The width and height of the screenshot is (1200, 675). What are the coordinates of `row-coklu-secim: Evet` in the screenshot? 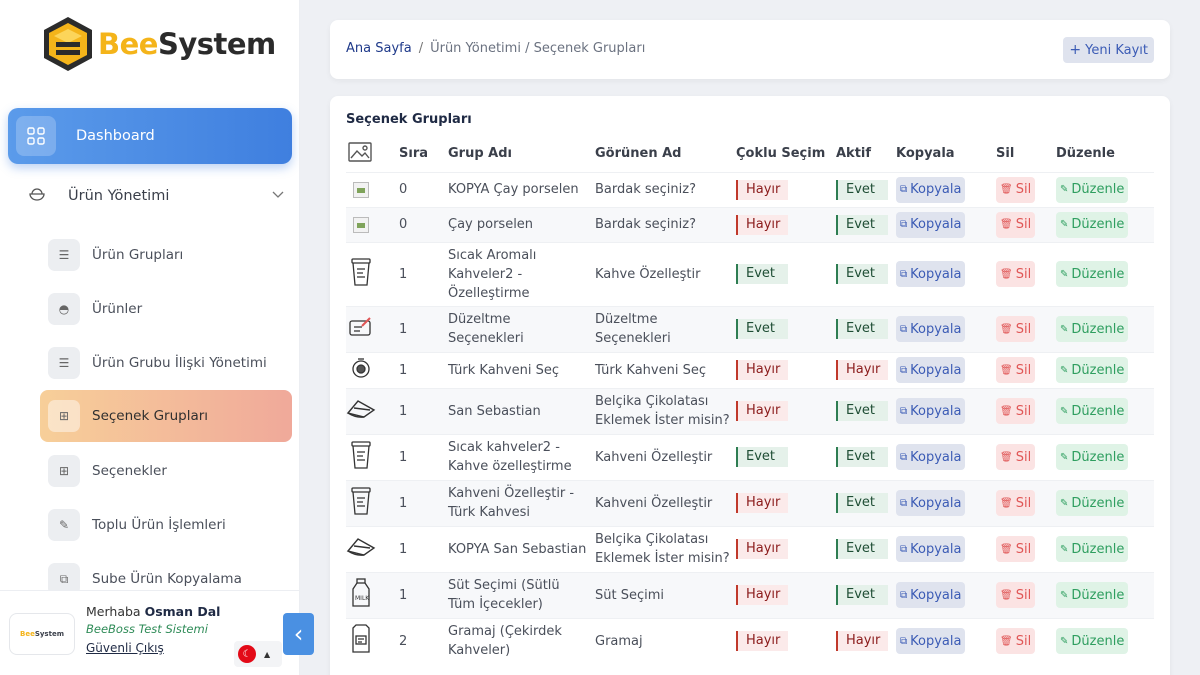 It's located at (786, 329).